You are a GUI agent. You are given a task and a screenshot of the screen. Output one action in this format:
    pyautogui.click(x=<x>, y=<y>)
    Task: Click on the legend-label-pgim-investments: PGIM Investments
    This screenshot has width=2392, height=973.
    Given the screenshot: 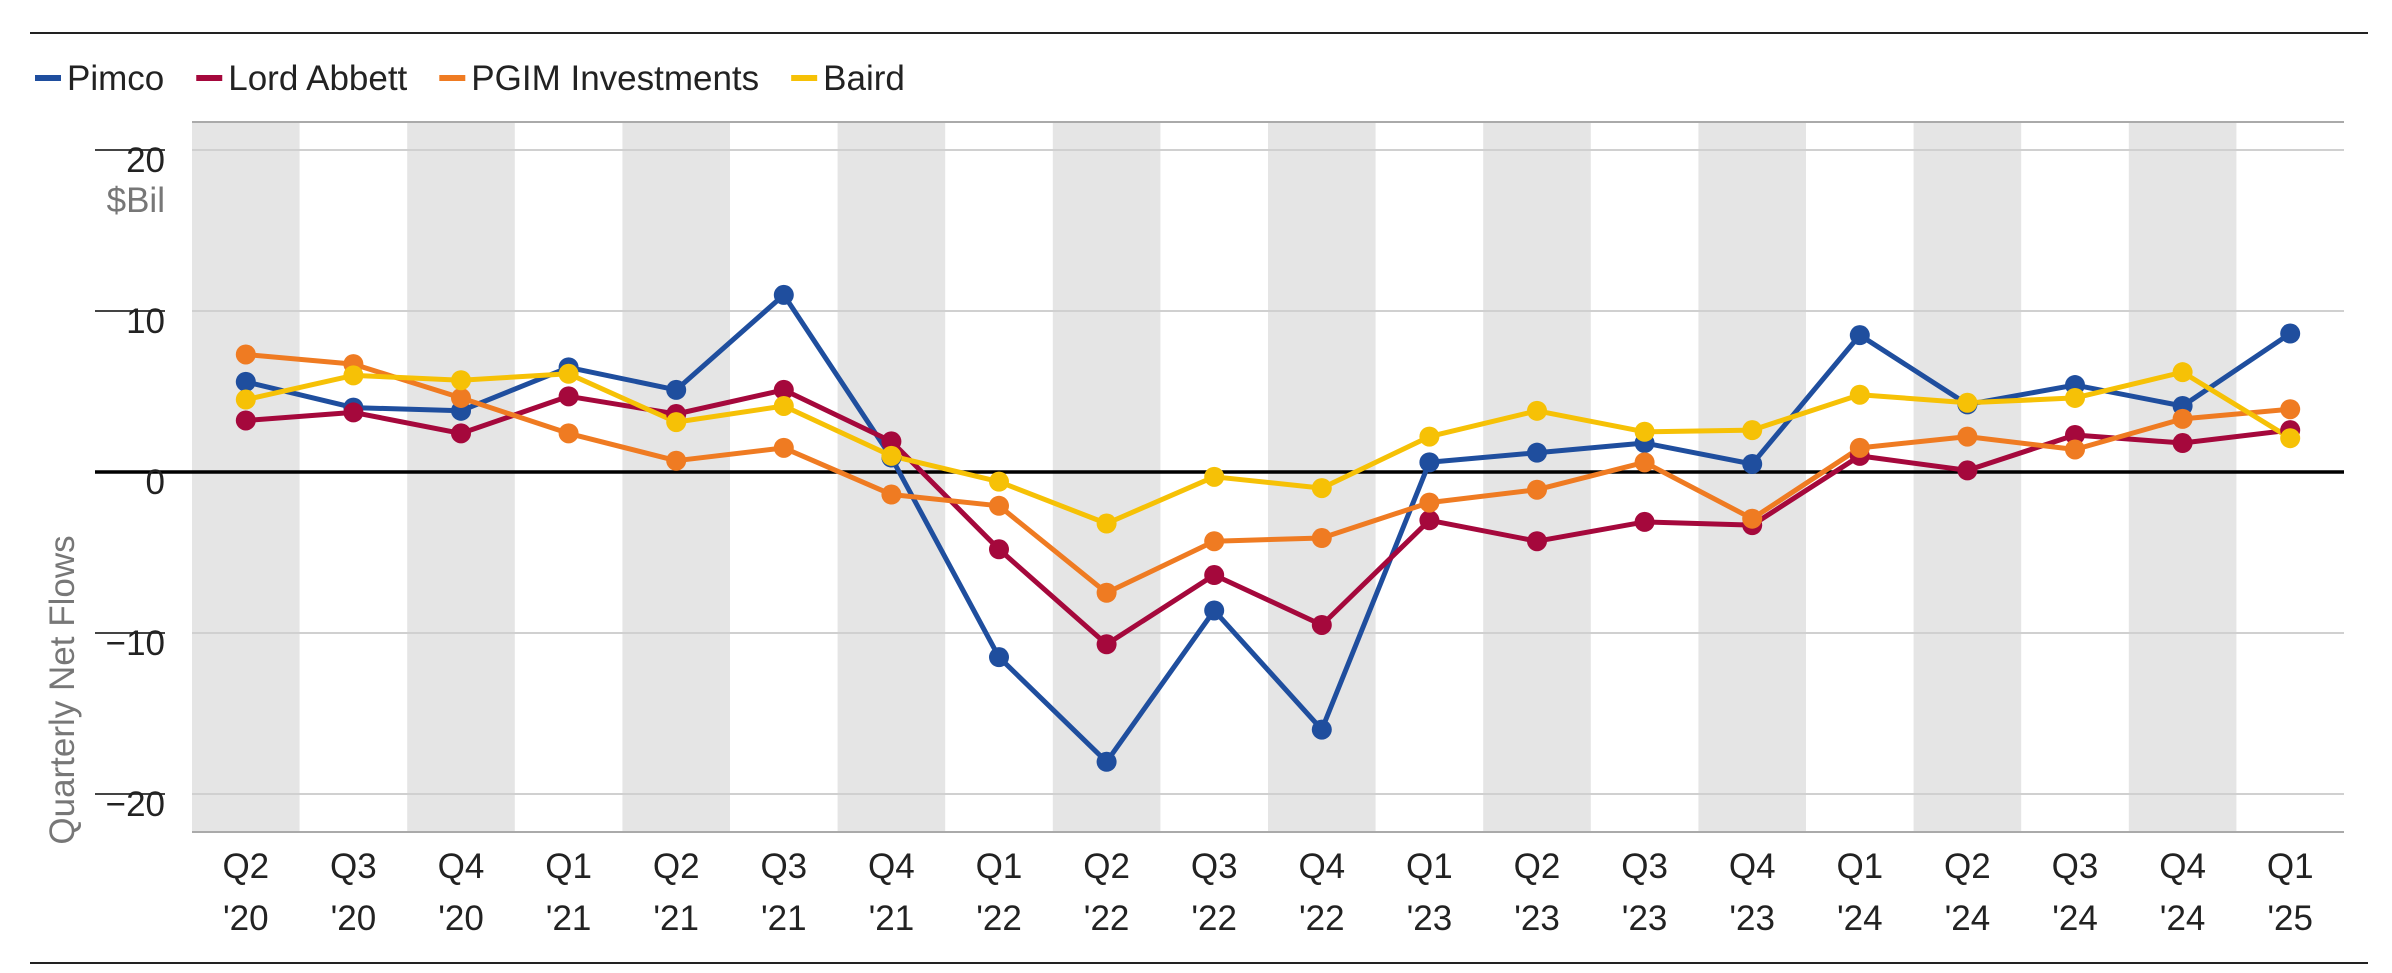 What is the action you would take?
    pyautogui.click(x=615, y=78)
    